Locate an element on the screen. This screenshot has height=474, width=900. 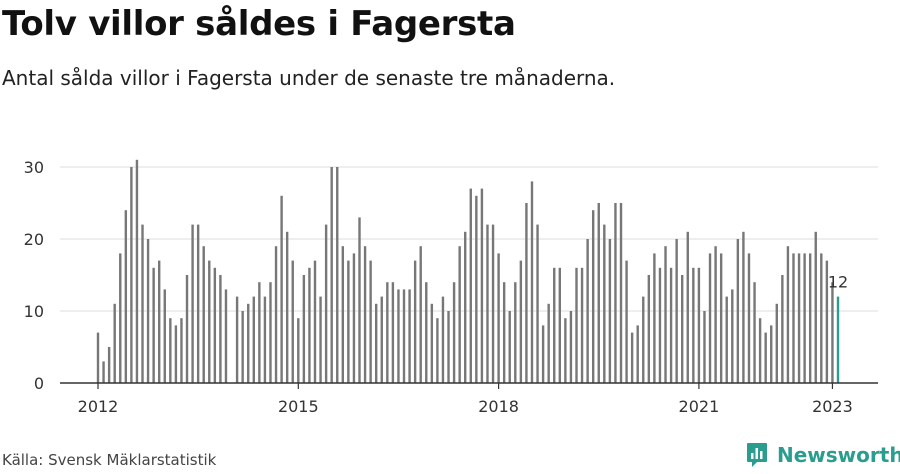
y-axis-labels: 0 10 20 30 is located at coordinates (34, 275).